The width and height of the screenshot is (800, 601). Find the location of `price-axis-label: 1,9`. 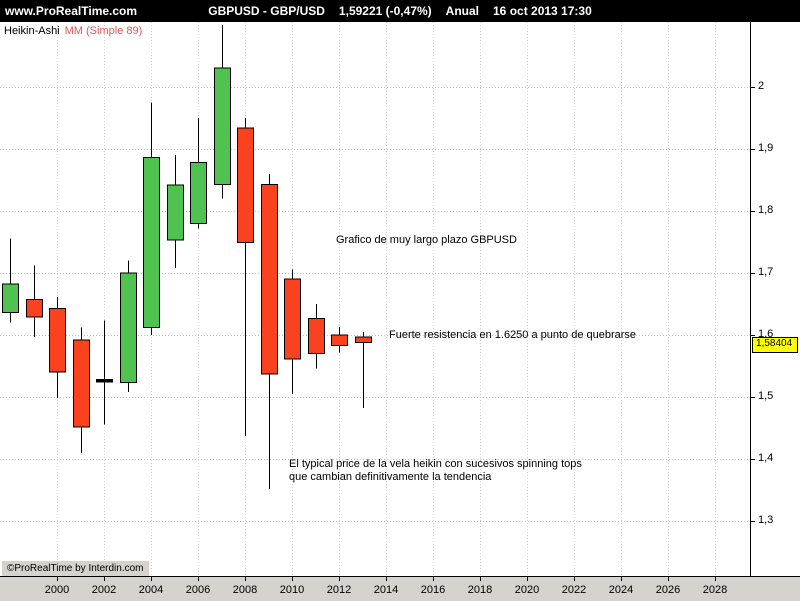

price-axis-label: 1,9 is located at coordinates (766, 148).